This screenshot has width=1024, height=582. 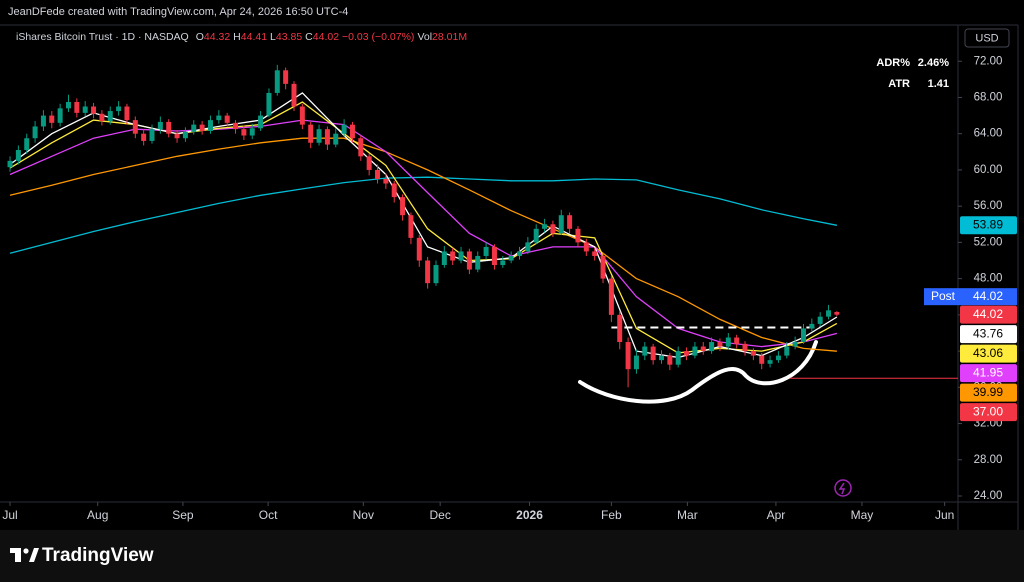 I want to click on y-tick-label: 52.00, so click(x=988, y=242).